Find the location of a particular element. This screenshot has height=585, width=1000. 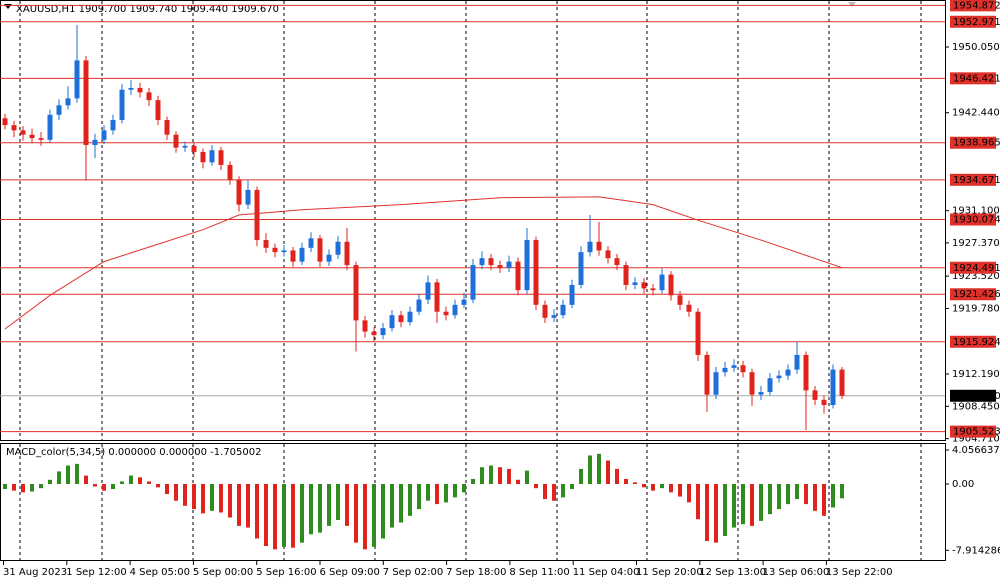

level-label: 1954.872 is located at coordinates (976, 5).